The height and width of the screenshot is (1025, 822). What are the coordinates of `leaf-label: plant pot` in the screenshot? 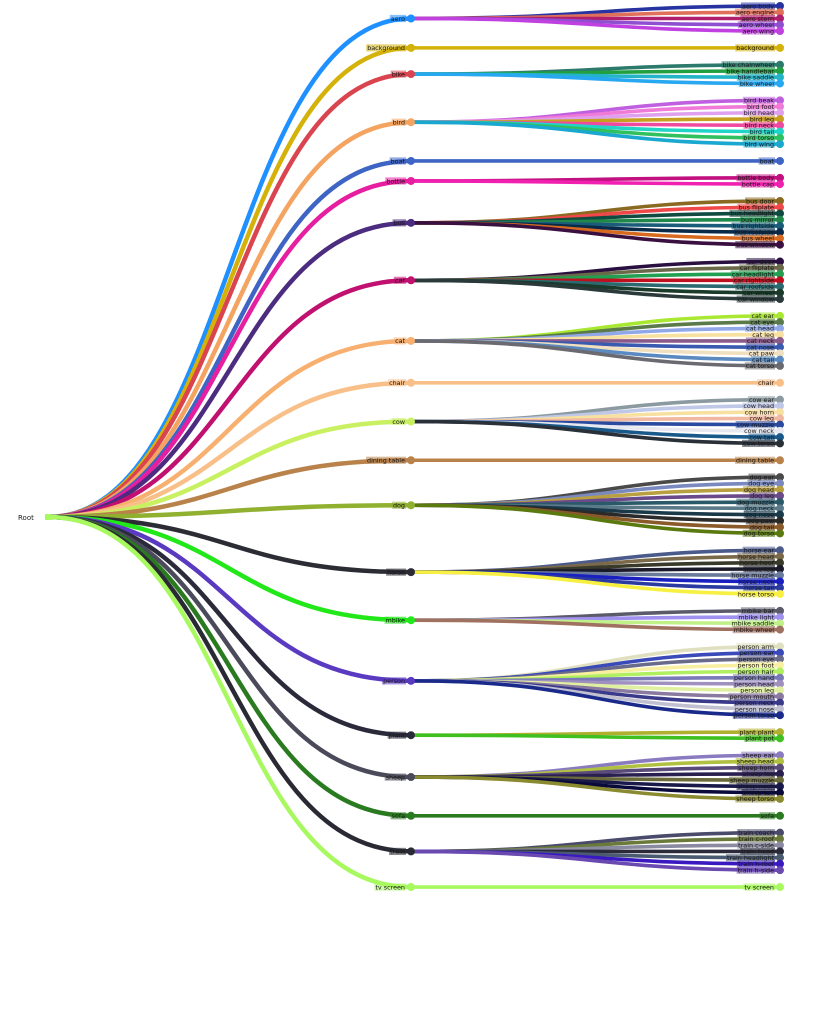 It's located at (759, 739).